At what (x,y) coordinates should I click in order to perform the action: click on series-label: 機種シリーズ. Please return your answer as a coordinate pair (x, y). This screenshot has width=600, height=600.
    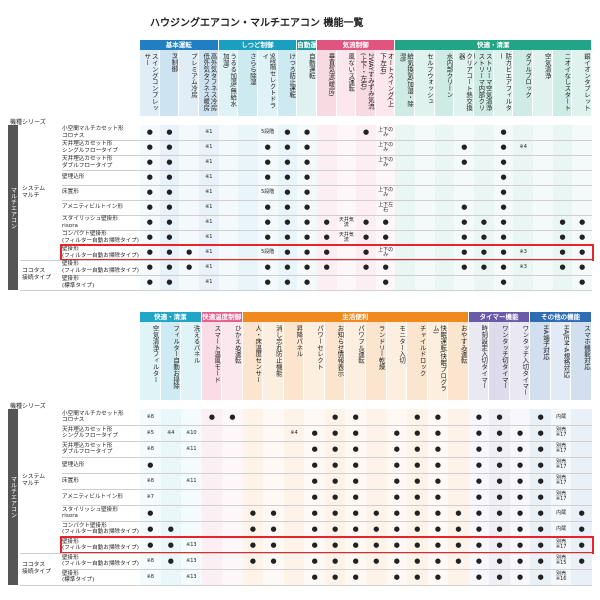
    Looking at the image, I should click on (28, 122).